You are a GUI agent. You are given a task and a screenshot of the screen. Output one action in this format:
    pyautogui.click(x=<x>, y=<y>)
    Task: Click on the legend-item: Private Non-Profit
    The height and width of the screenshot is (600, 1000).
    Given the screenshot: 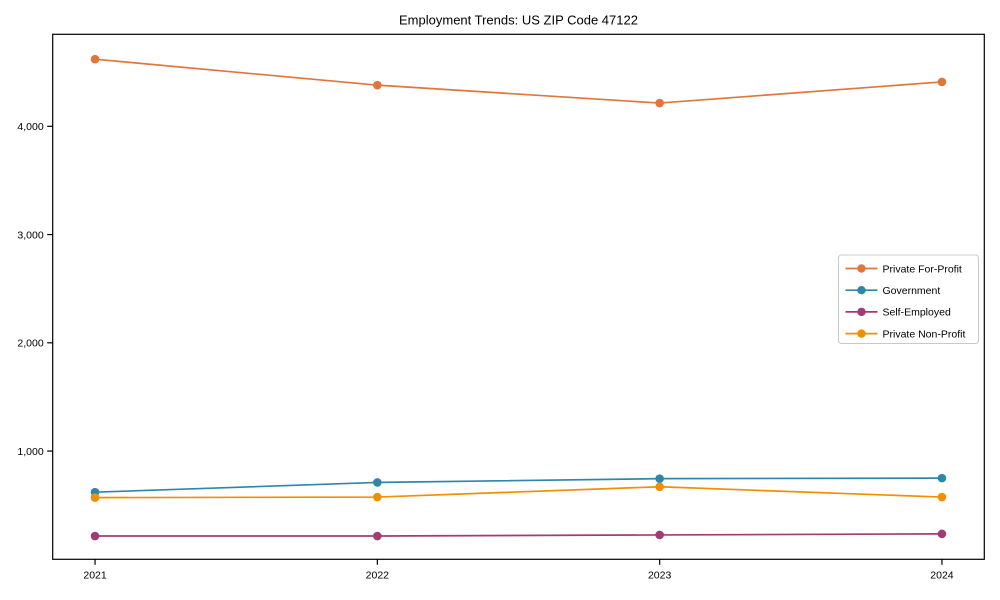 What is the action you would take?
    pyautogui.click(x=905, y=334)
    